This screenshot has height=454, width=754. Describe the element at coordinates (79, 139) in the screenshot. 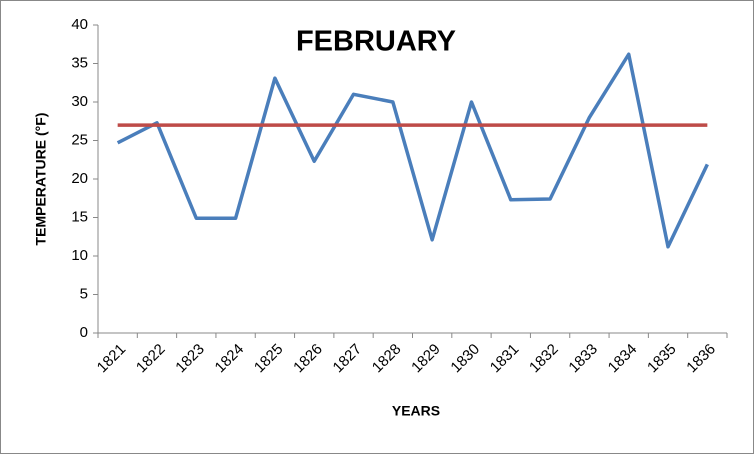

I see `y-tick-label: 25` at that location.